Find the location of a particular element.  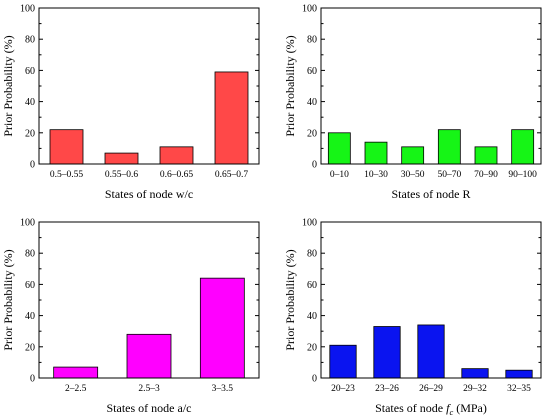

x-axis-label-unit: (MPa) is located at coordinates (470, 408).